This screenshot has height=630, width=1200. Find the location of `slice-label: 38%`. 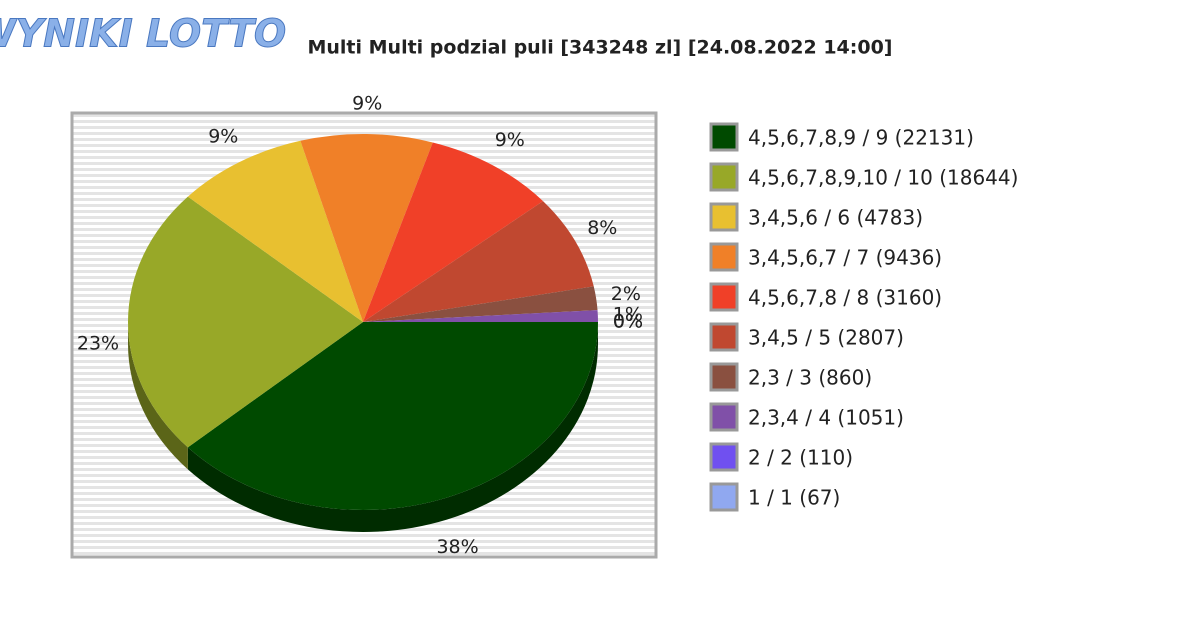

slice-label: 38% is located at coordinates (457, 547).